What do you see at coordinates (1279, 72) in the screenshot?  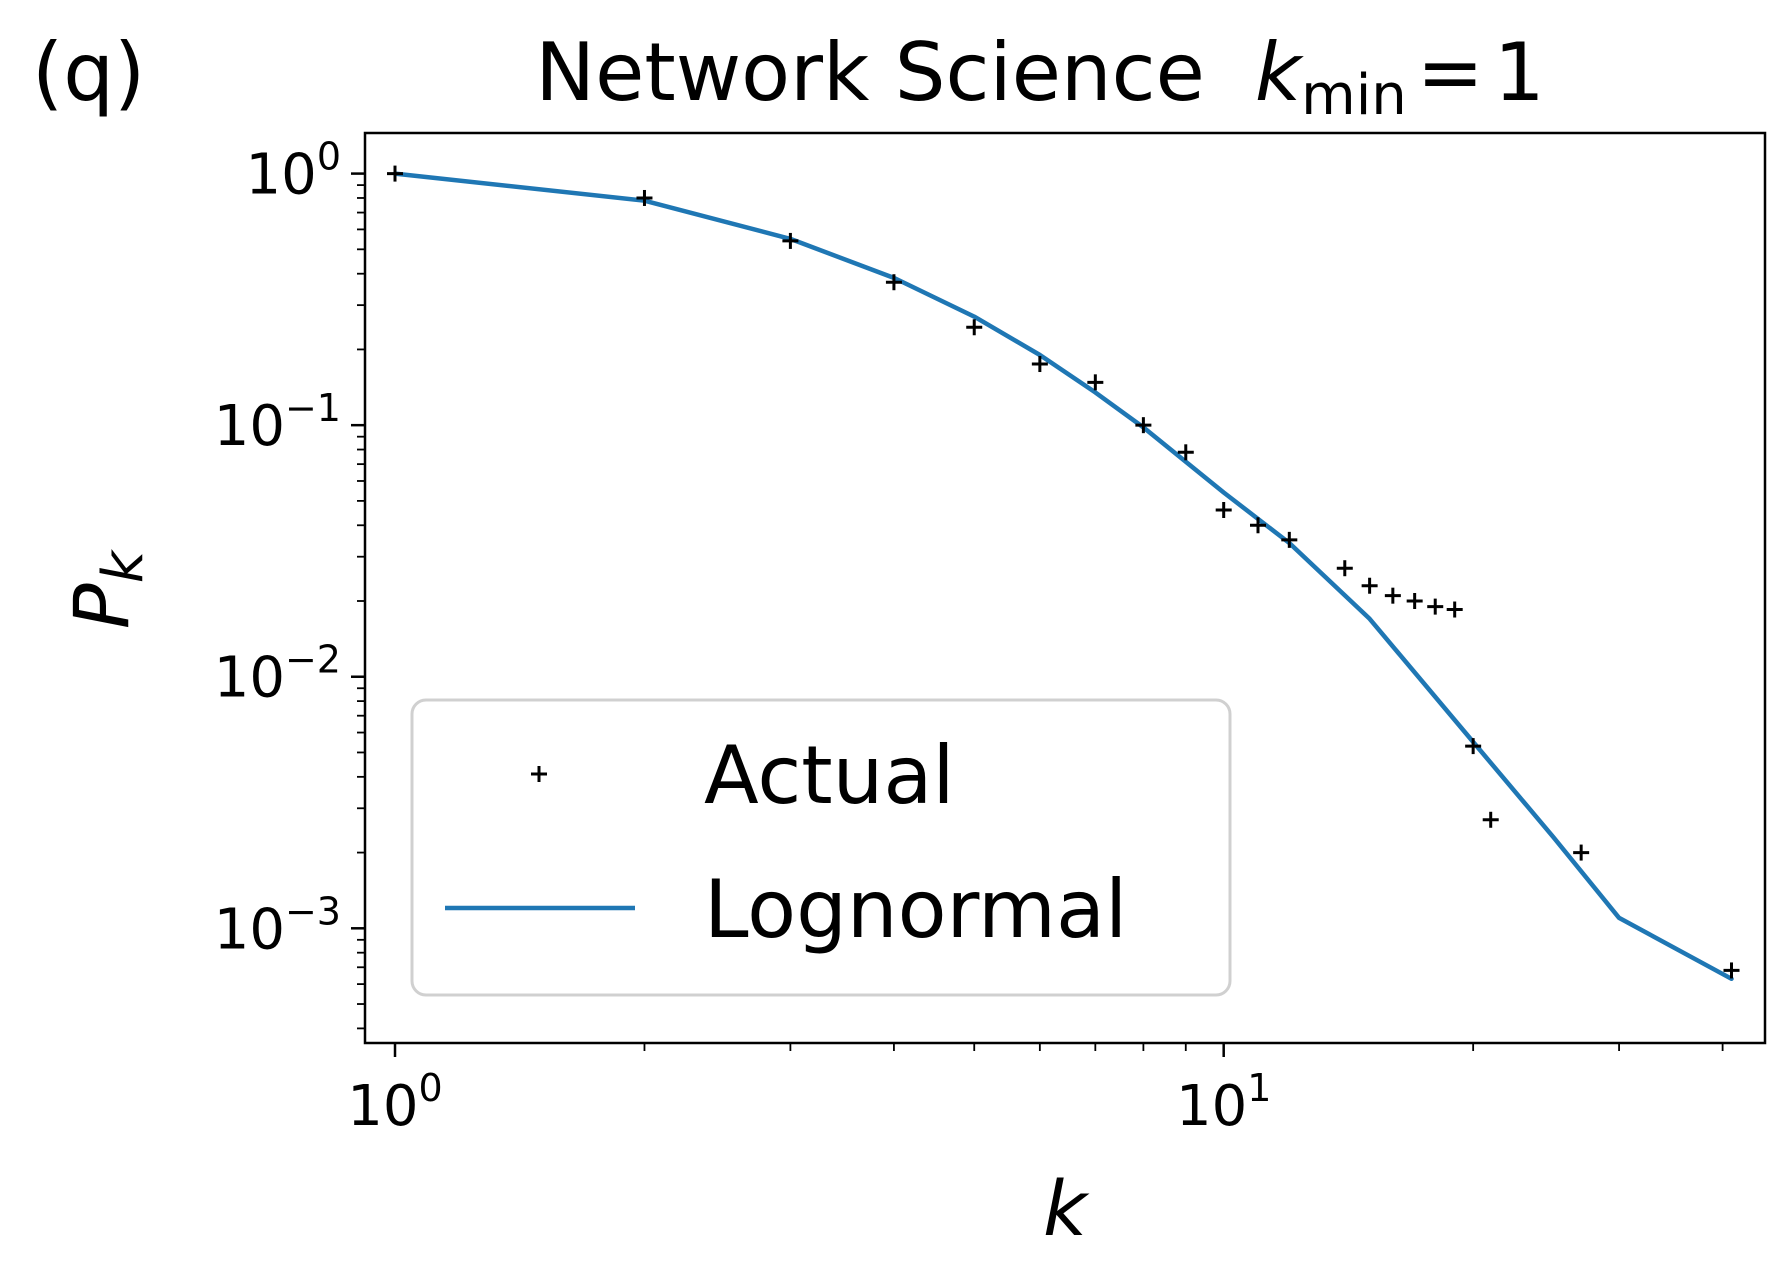 I see `title-variable: k` at bounding box center [1279, 72].